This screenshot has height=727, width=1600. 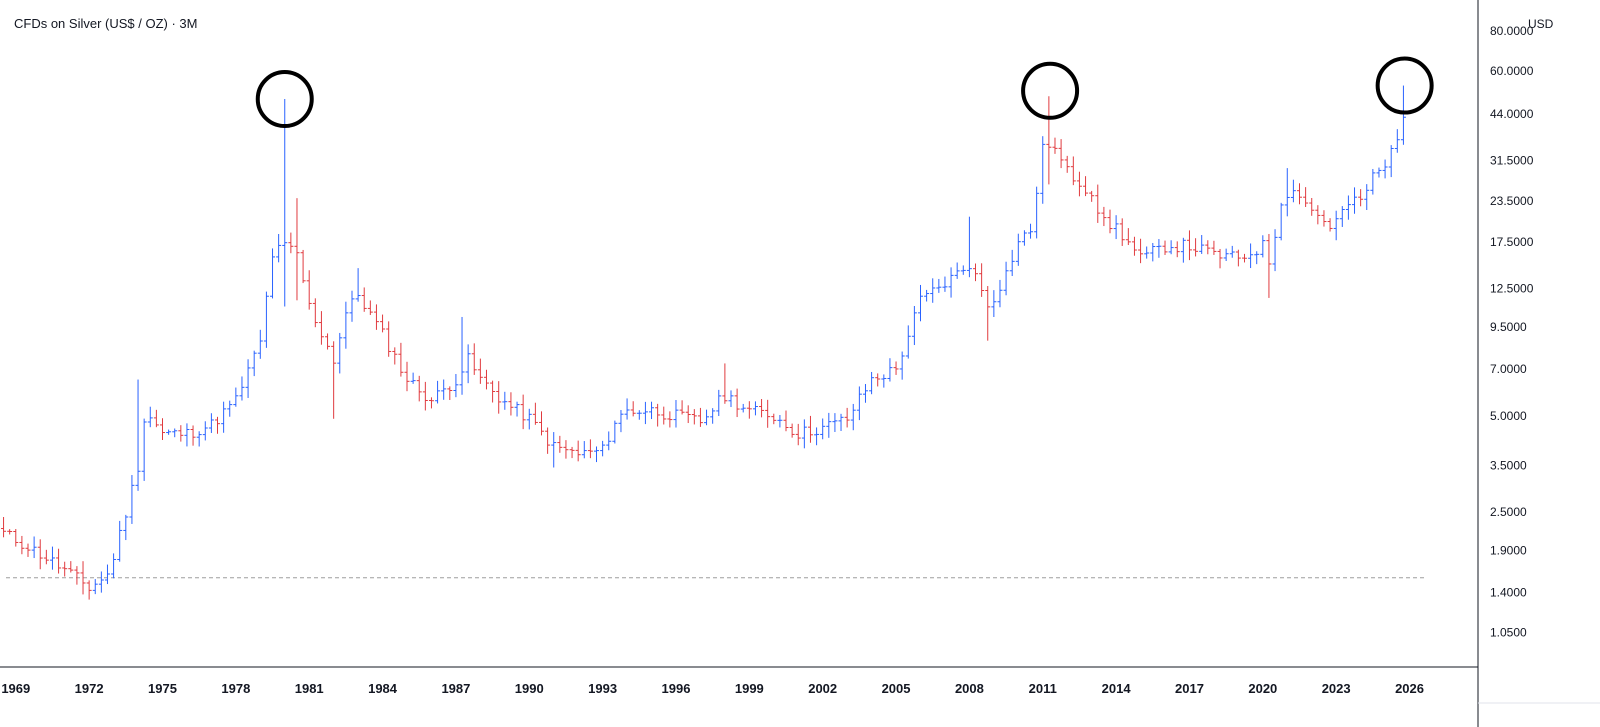 I want to click on highlight-circle, so click(x=284, y=99).